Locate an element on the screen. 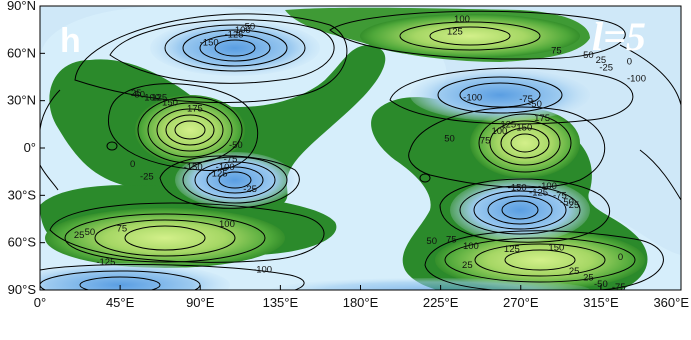 Image resolution: width=691 pixels, height=340 pixels. x-tick-label: 360°E is located at coordinates (671, 302).